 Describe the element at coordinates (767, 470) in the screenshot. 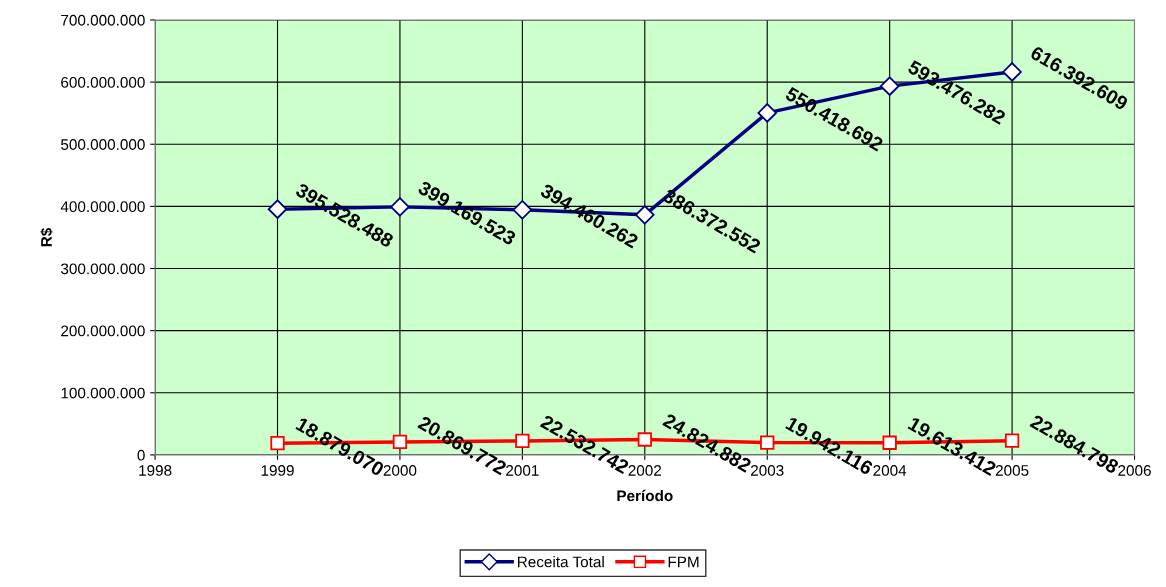

I see `x-tick-label: 2003` at that location.